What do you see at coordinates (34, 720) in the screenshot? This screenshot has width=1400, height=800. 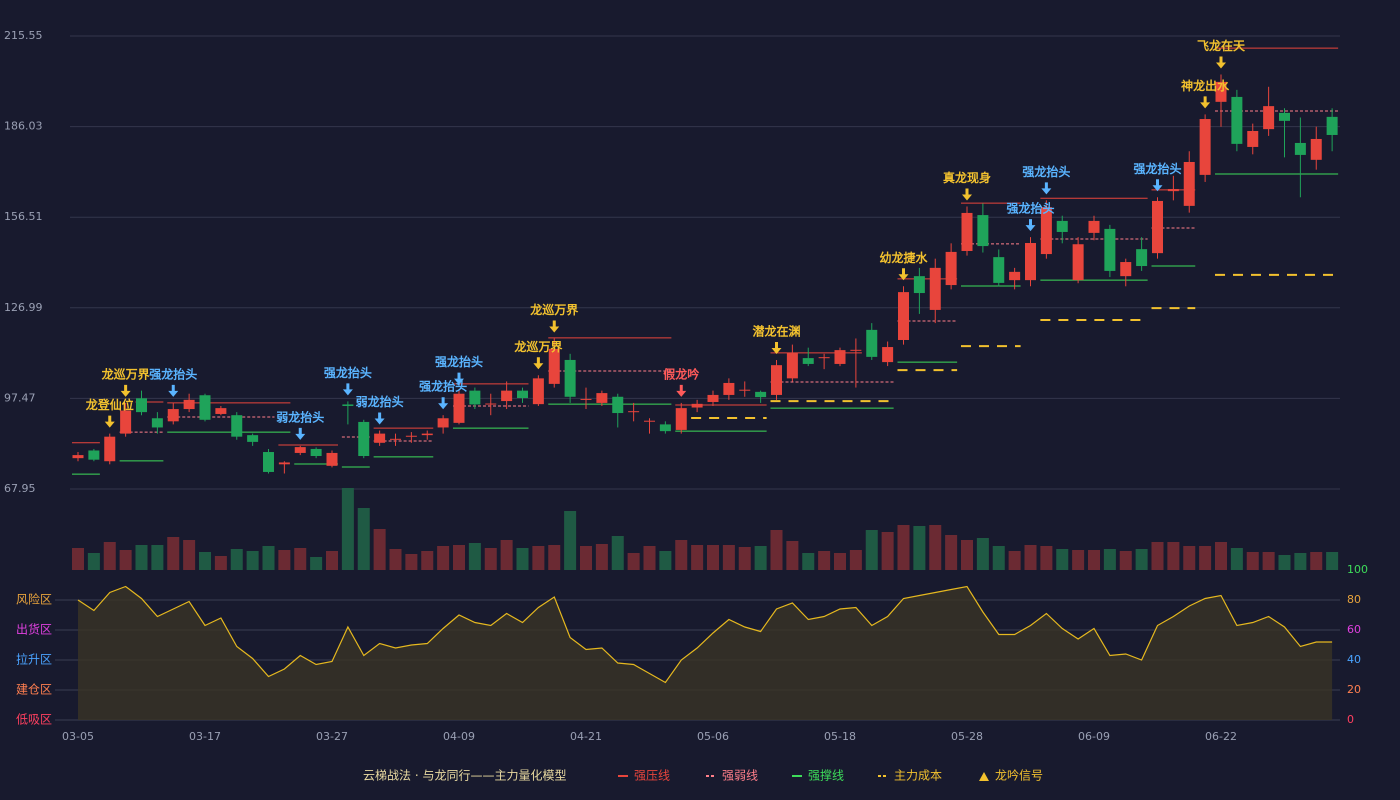 I see `y-tick-label: 低吸区` at bounding box center [34, 720].